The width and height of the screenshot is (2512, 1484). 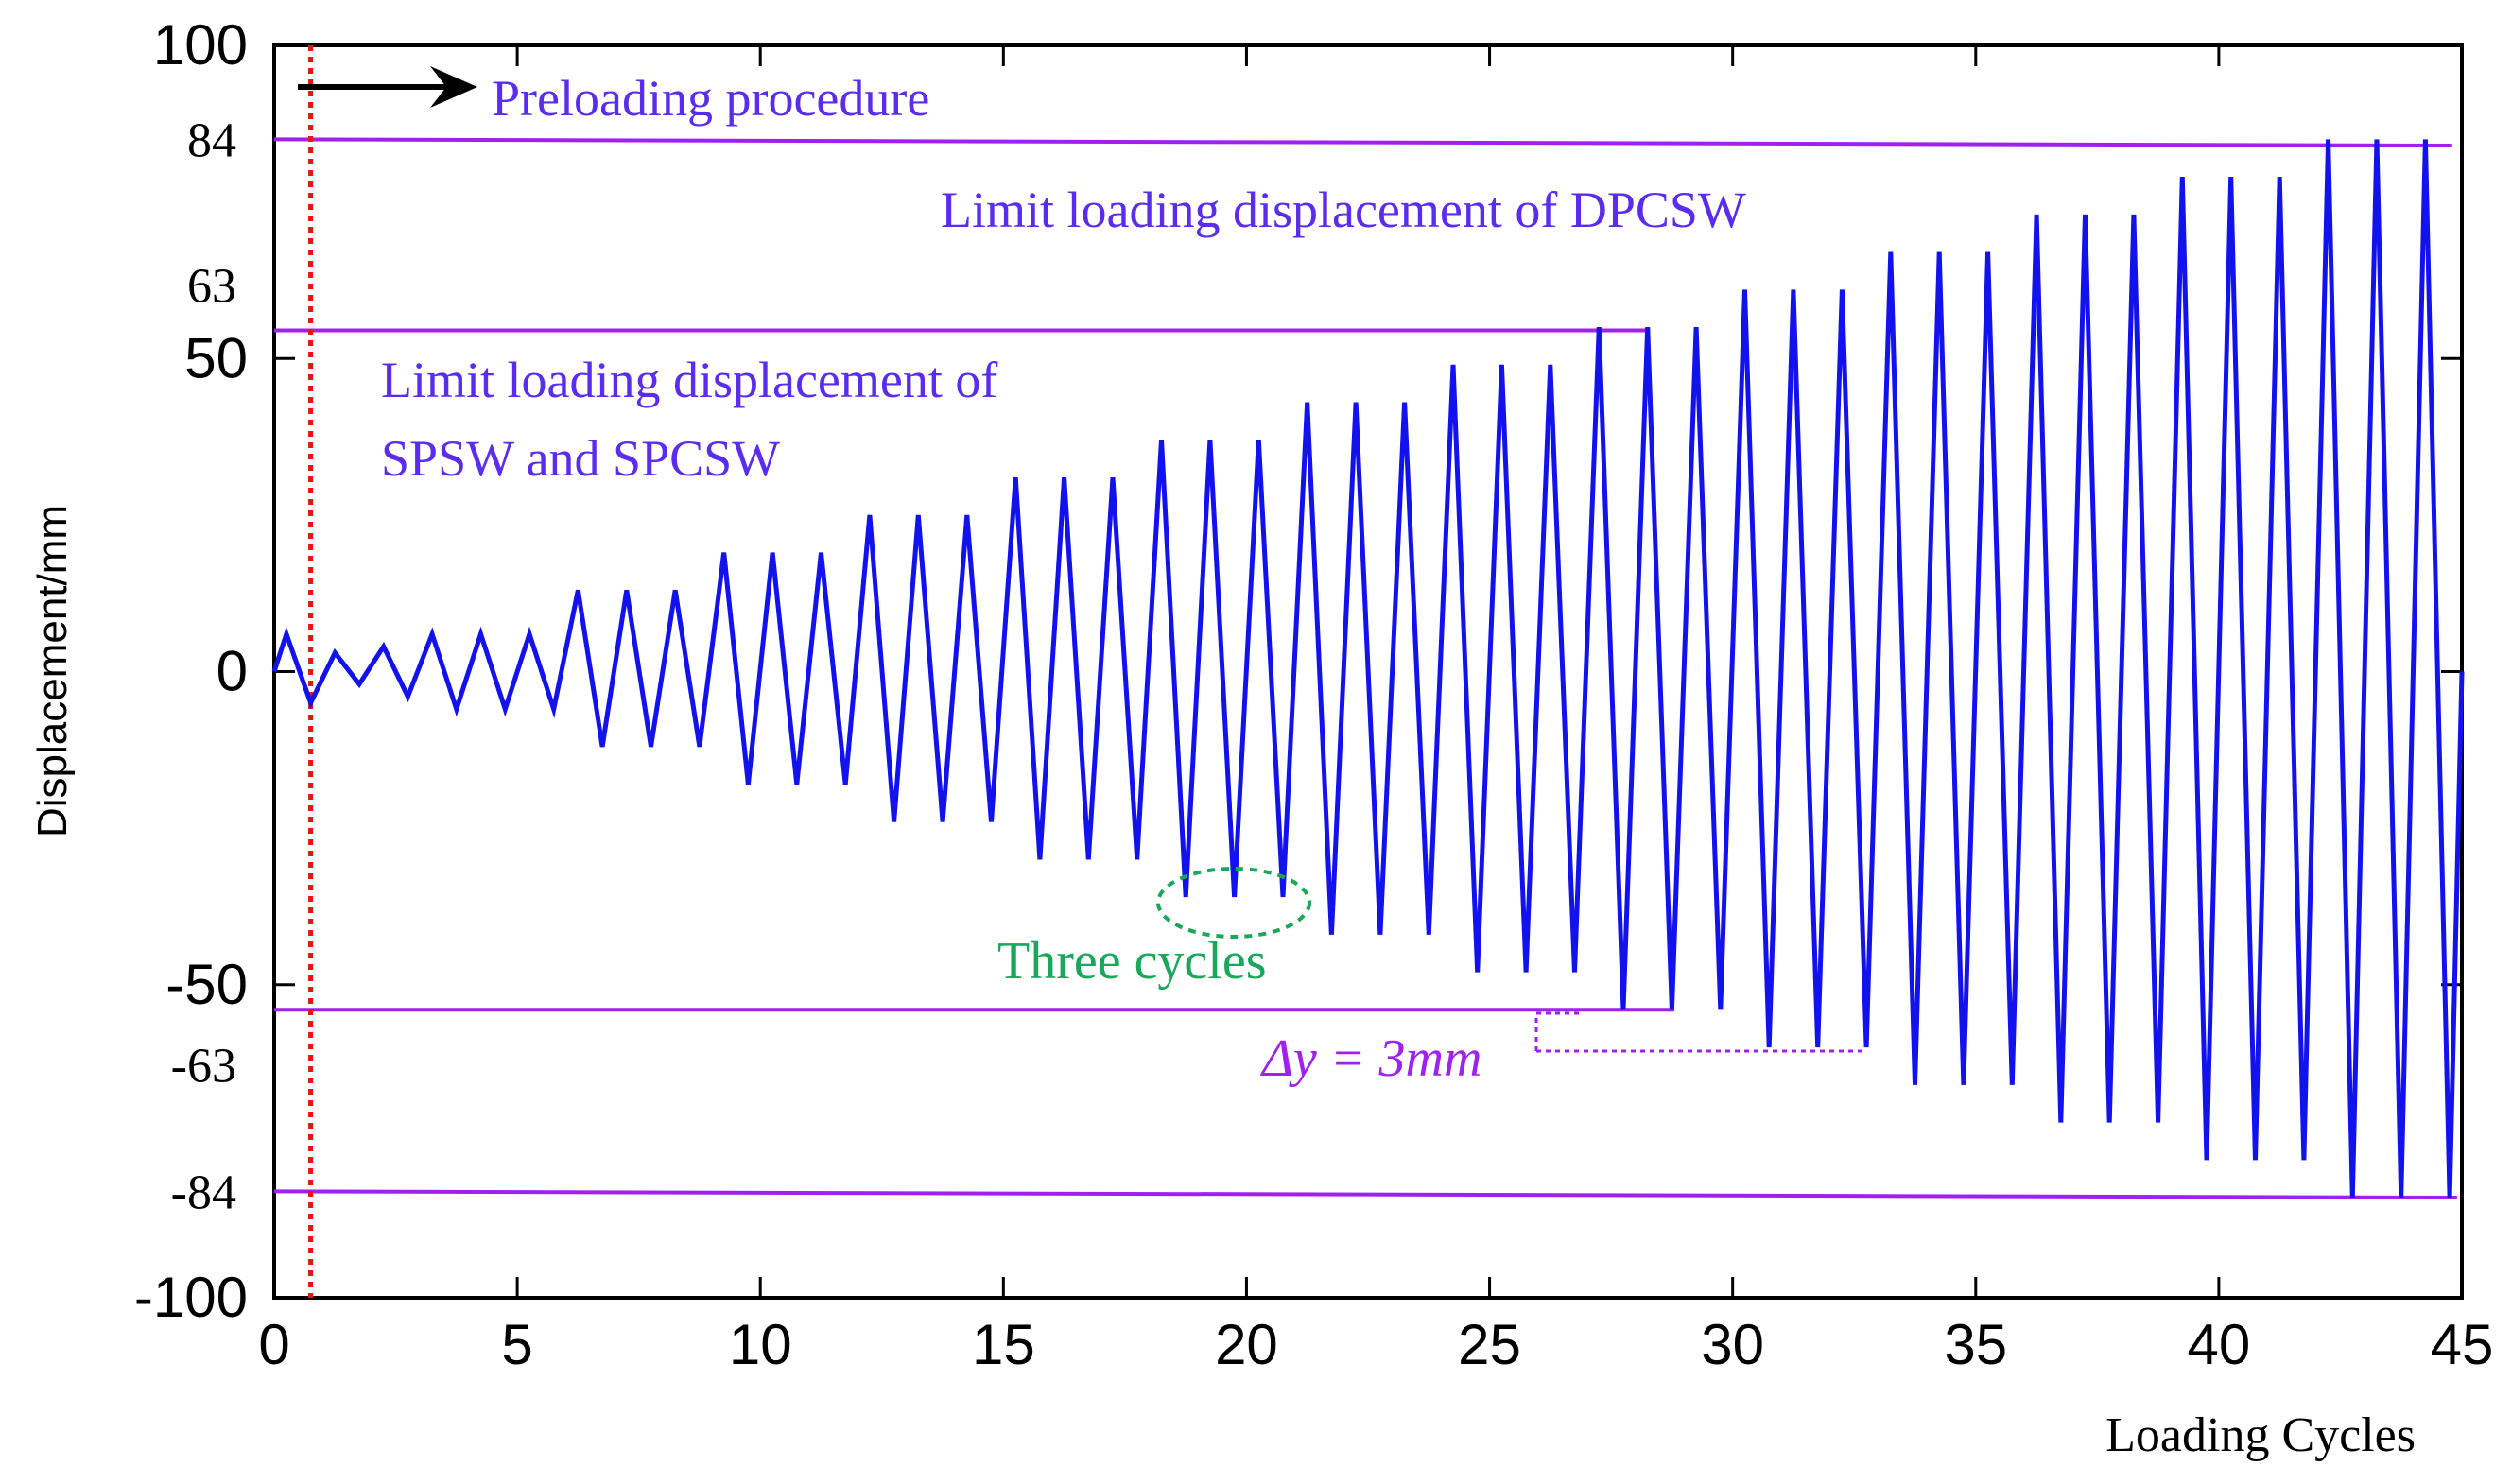 What do you see at coordinates (1370, 1058) in the screenshot?
I see `delta-y-annotation: Δy = 3mm` at bounding box center [1370, 1058].